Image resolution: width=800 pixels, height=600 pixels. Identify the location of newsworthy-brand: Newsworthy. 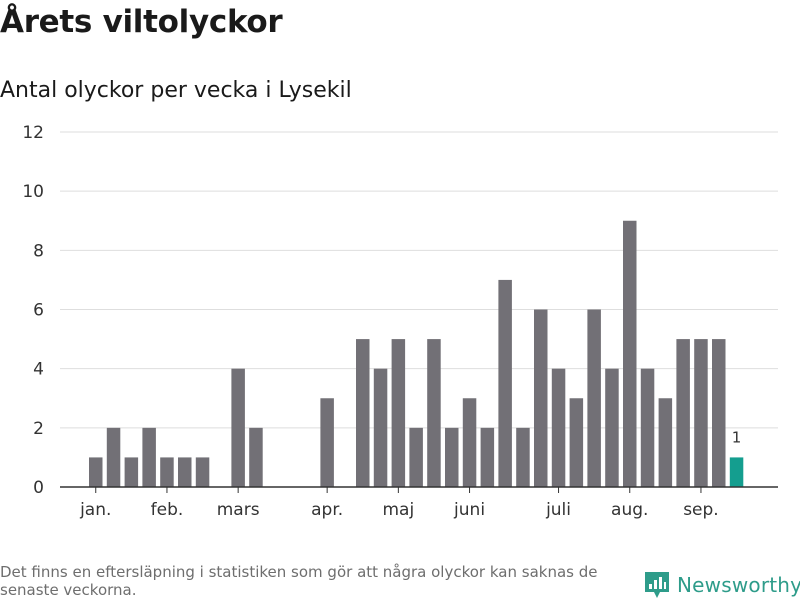
(722, 585).